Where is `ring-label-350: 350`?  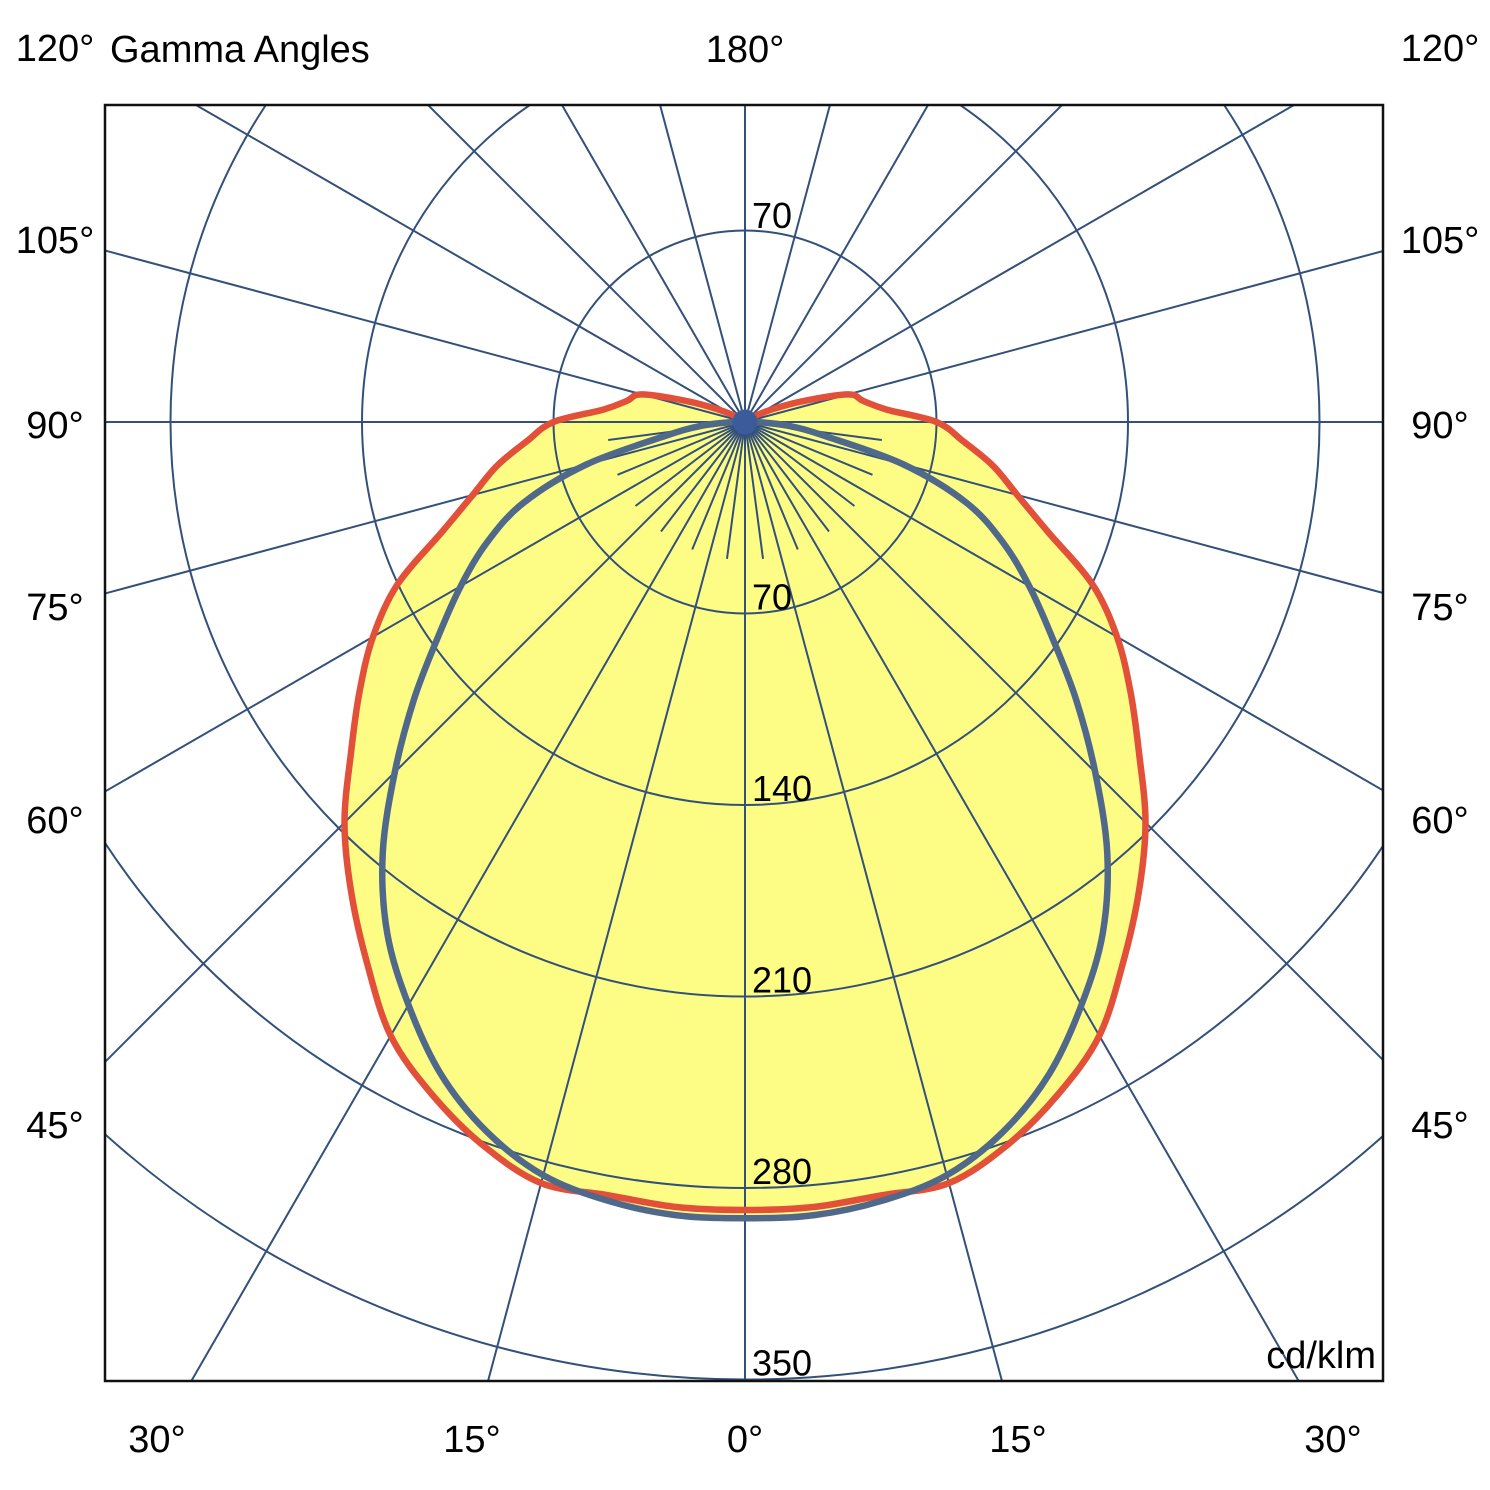 ring-label-350: 350 is located at coordinates (782, 1363).